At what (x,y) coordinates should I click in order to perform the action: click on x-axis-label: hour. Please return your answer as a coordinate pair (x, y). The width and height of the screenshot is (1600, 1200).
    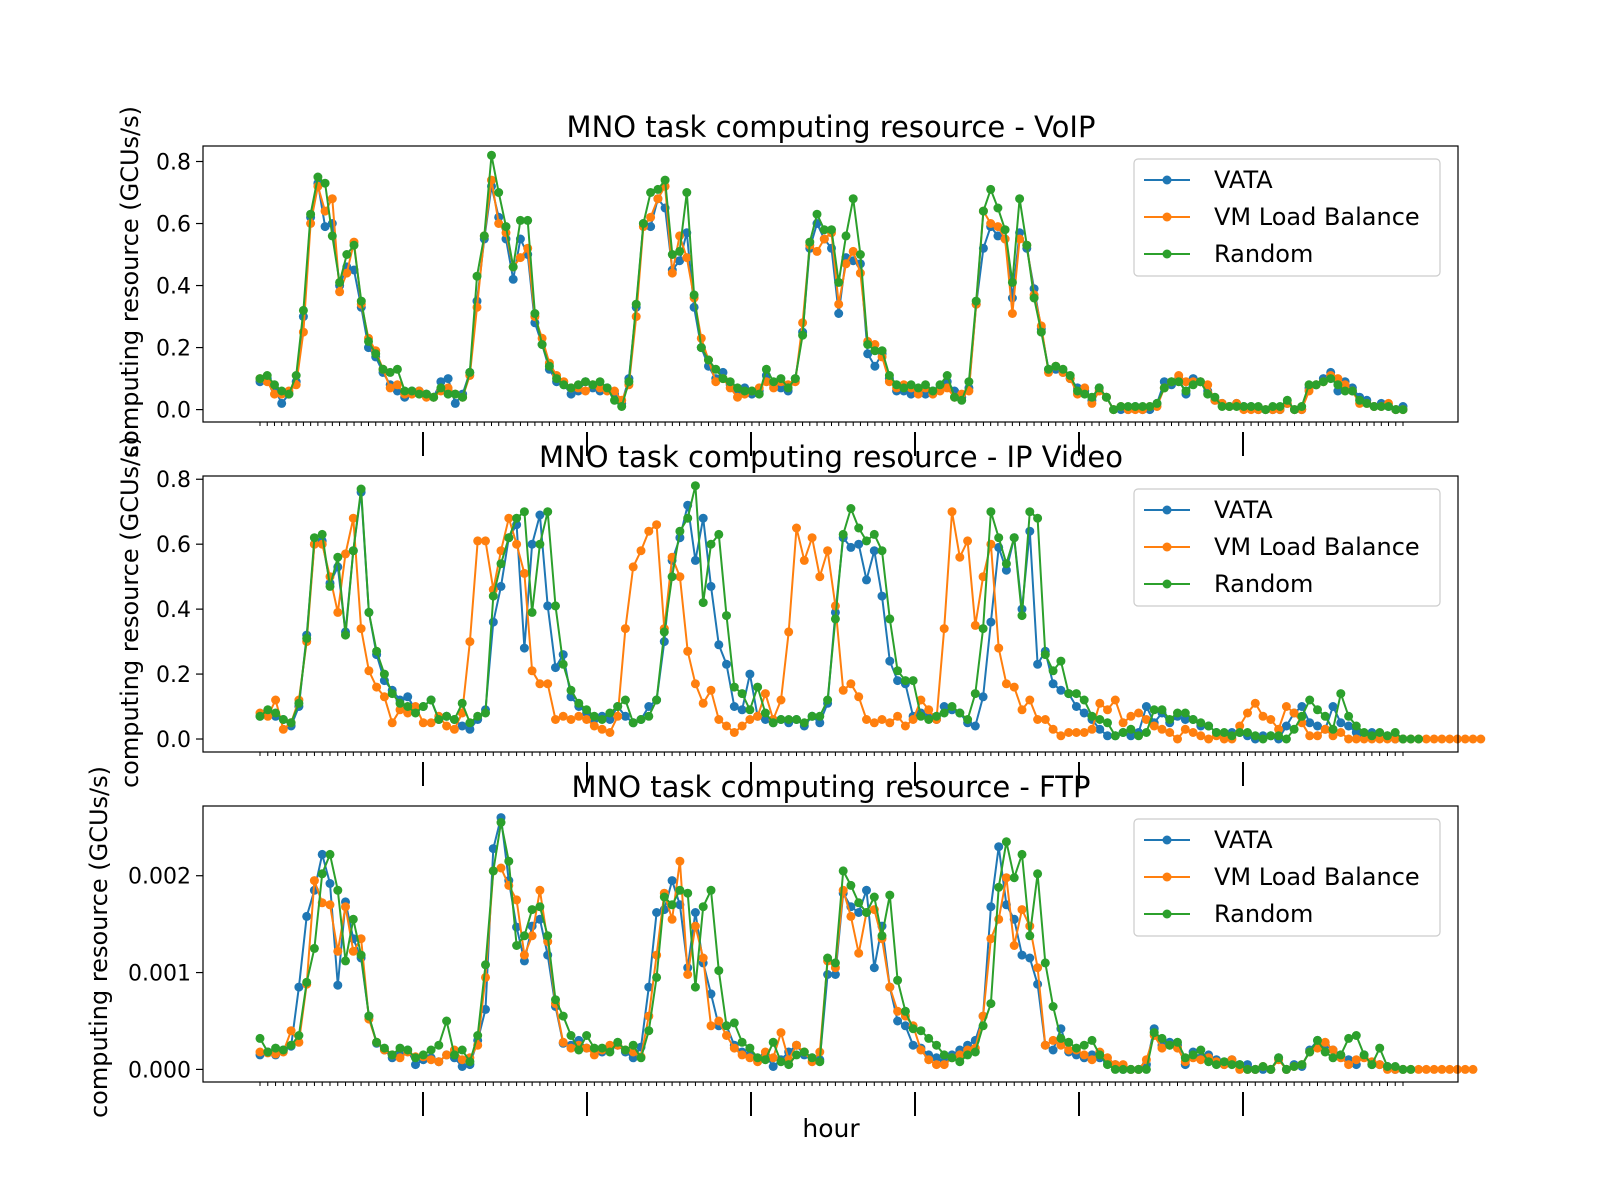
    Looking at the image, I should click on (831, 1128).